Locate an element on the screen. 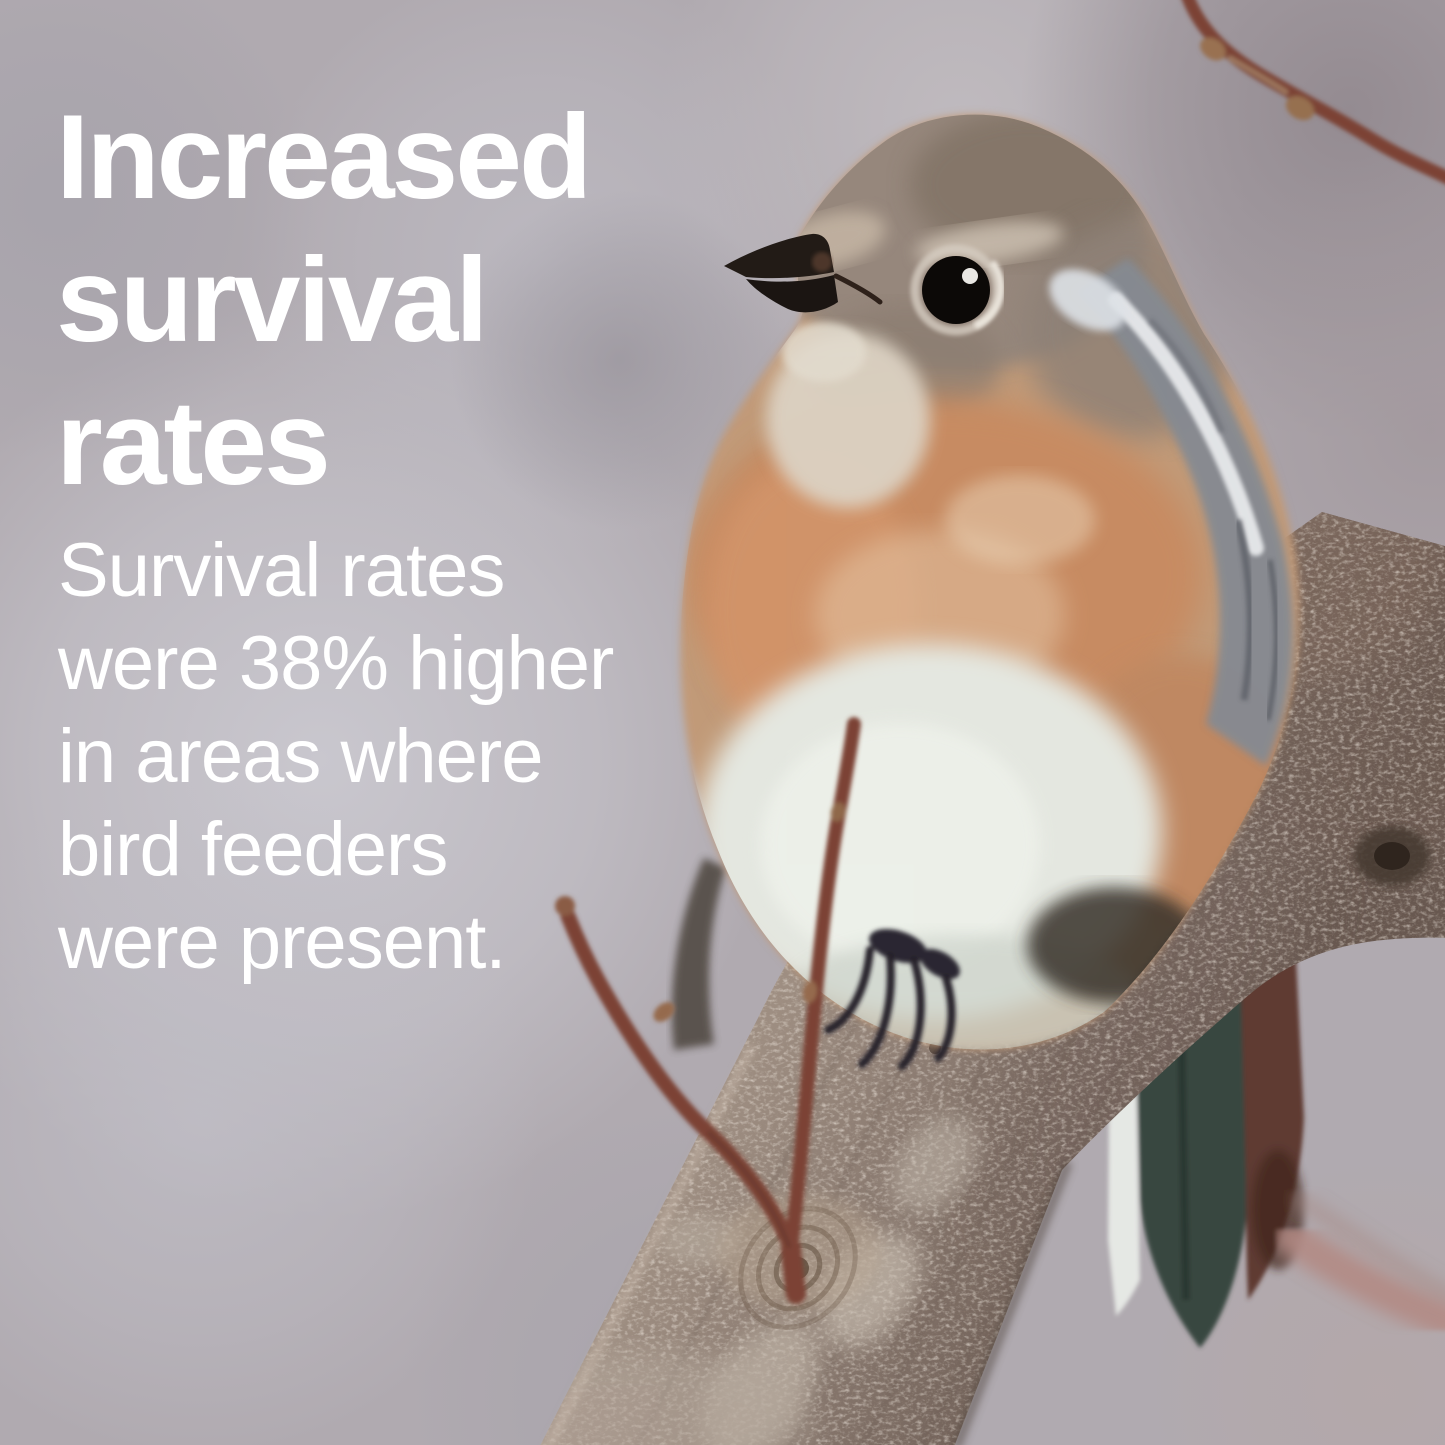 This screenshot has width=1445, height=1445. wing-slate-band is located at coordinates (1184, 512).